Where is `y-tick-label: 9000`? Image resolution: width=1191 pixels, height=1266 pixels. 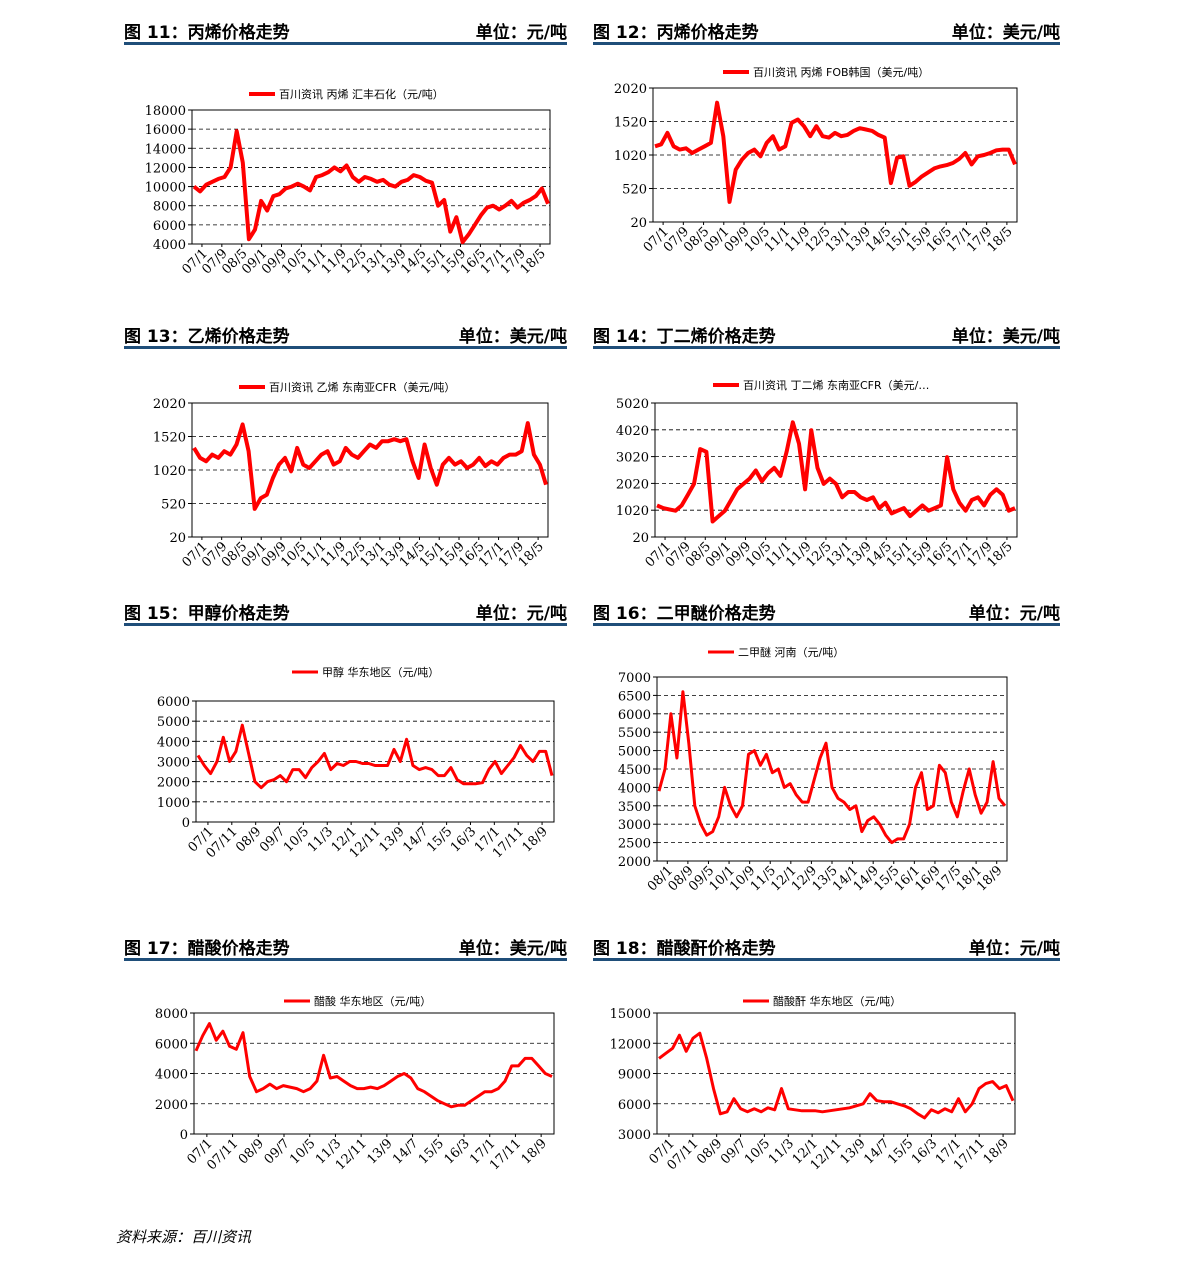
y-tick-label: 9000 is located at coordinates (634, 1075).